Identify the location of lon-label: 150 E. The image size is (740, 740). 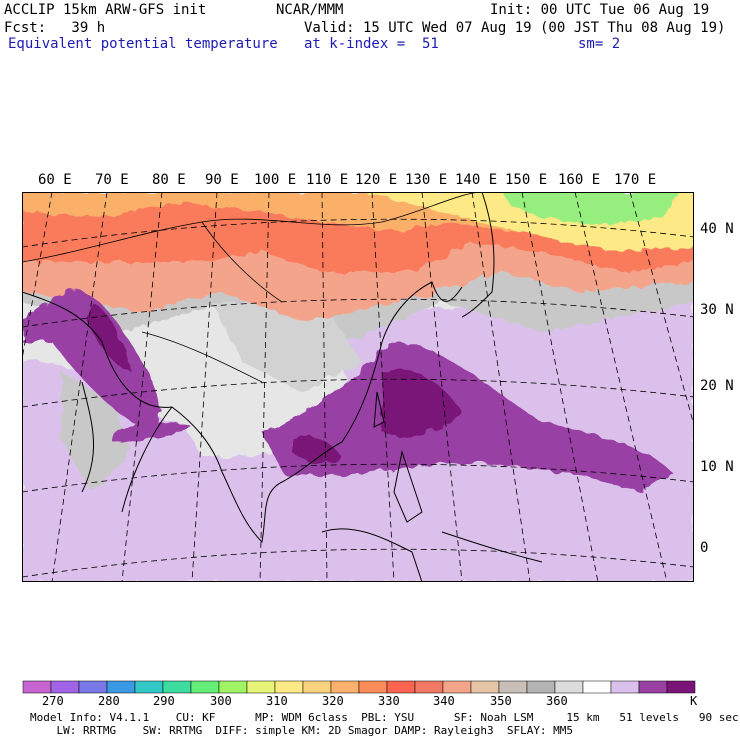
(526, 180).